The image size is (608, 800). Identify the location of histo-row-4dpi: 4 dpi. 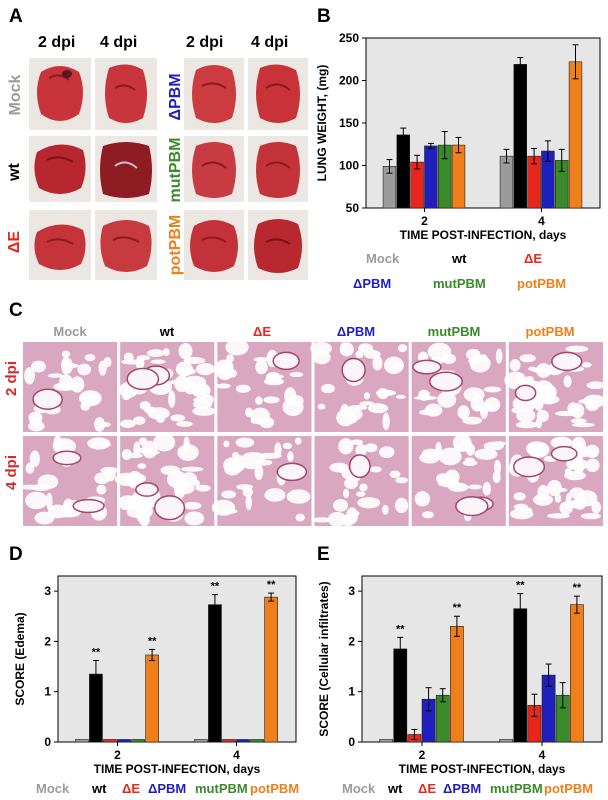
(12, 472).